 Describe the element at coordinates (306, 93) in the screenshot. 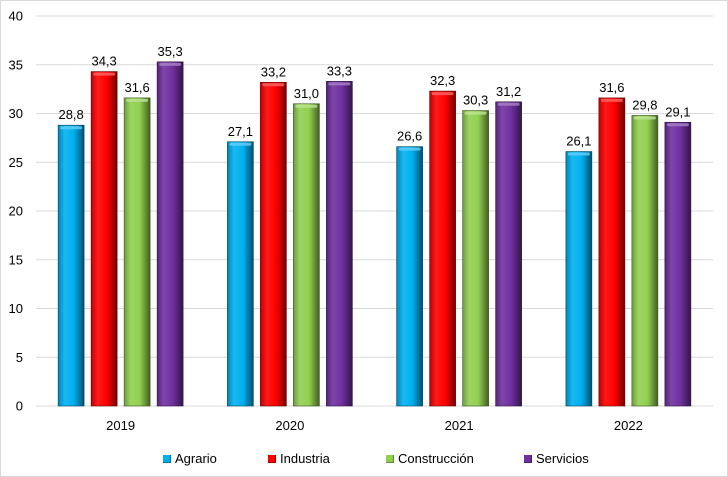

I see `data-label: 31,0` at that location.